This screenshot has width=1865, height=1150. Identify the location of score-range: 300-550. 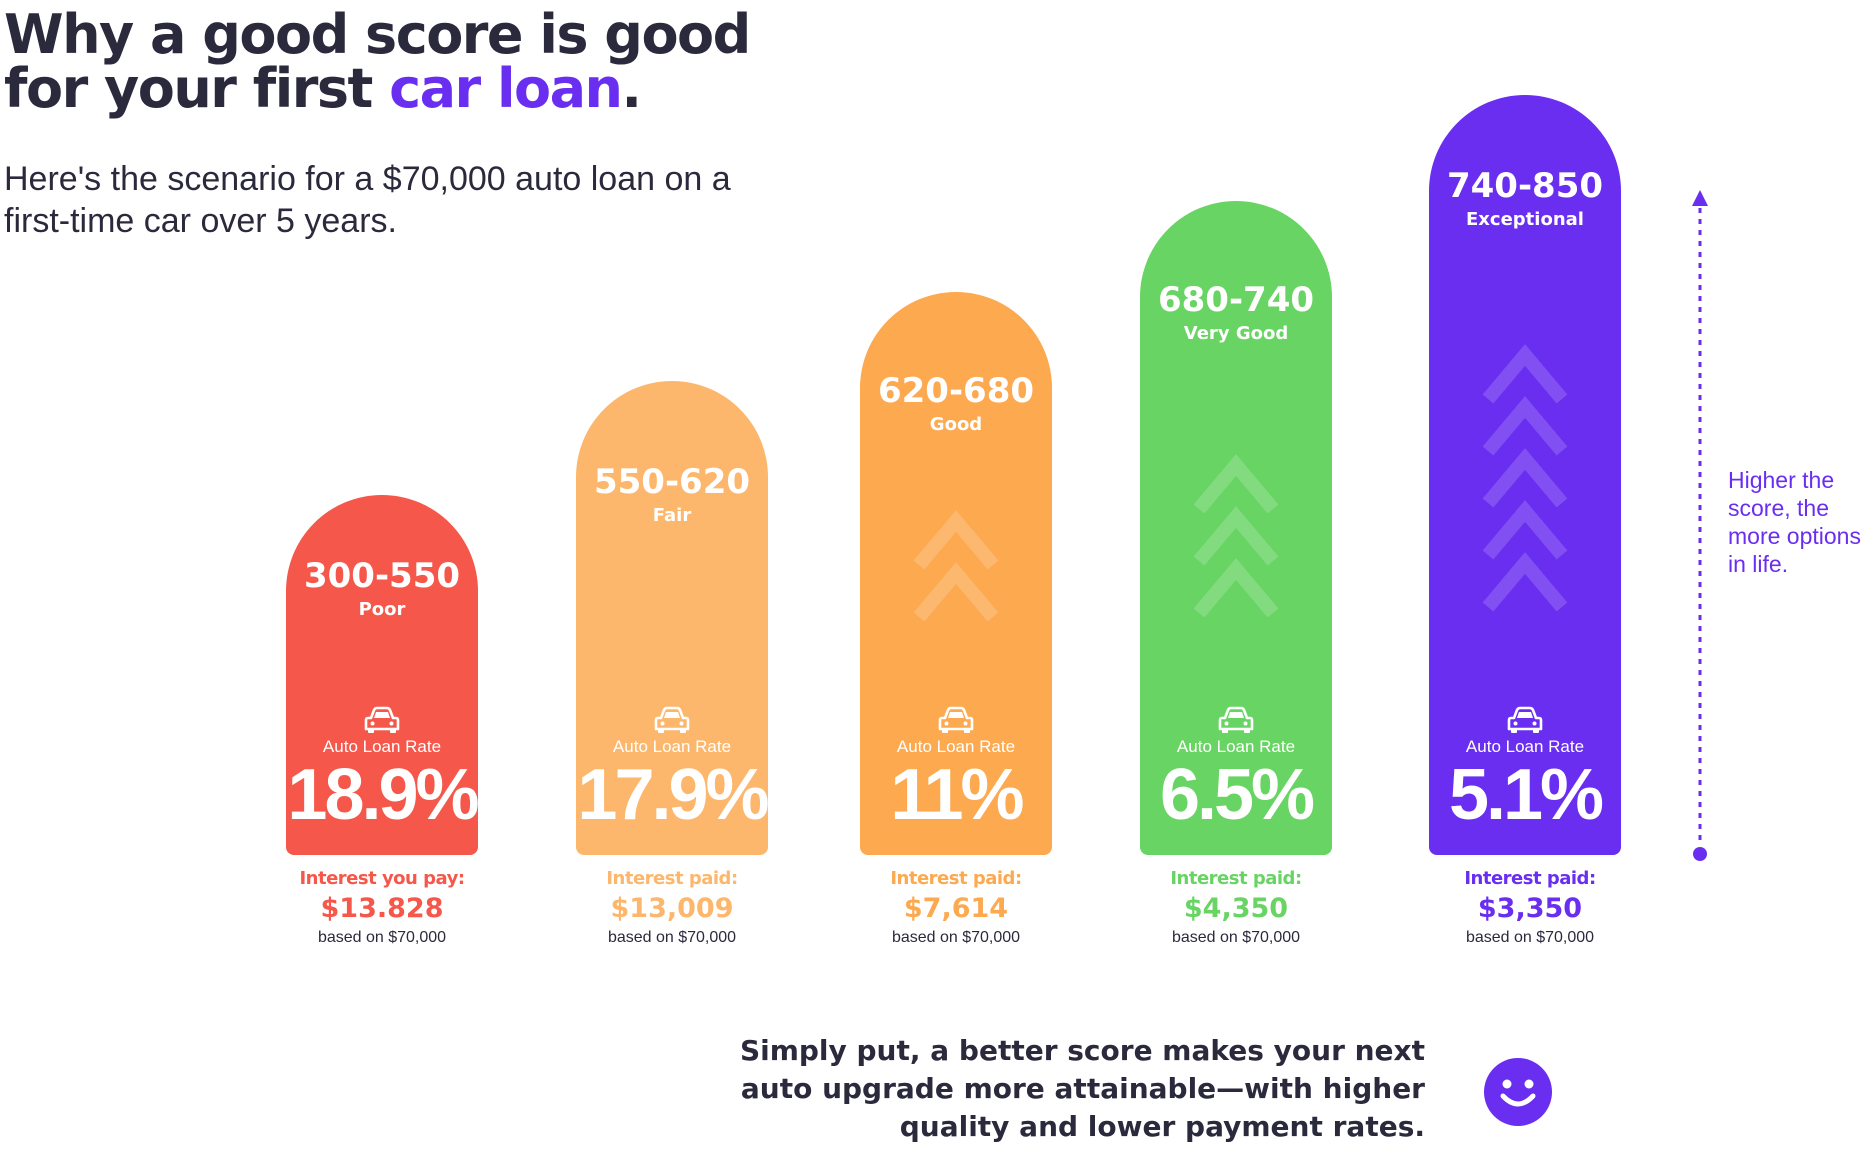
(382, 576).